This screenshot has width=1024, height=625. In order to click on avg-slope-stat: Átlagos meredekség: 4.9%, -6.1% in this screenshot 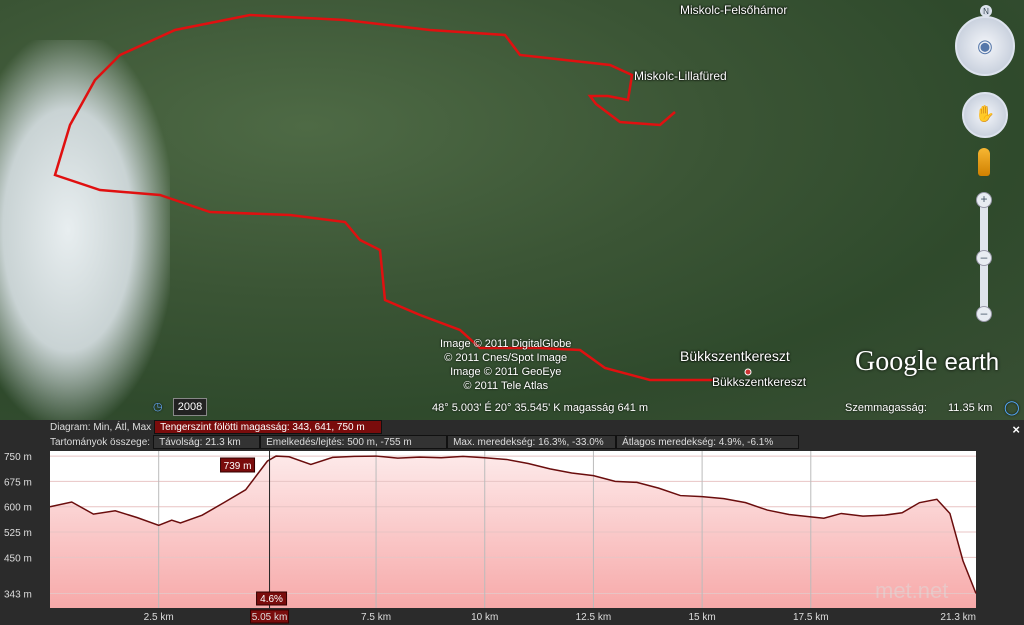, I will do `click(708, 442)`.